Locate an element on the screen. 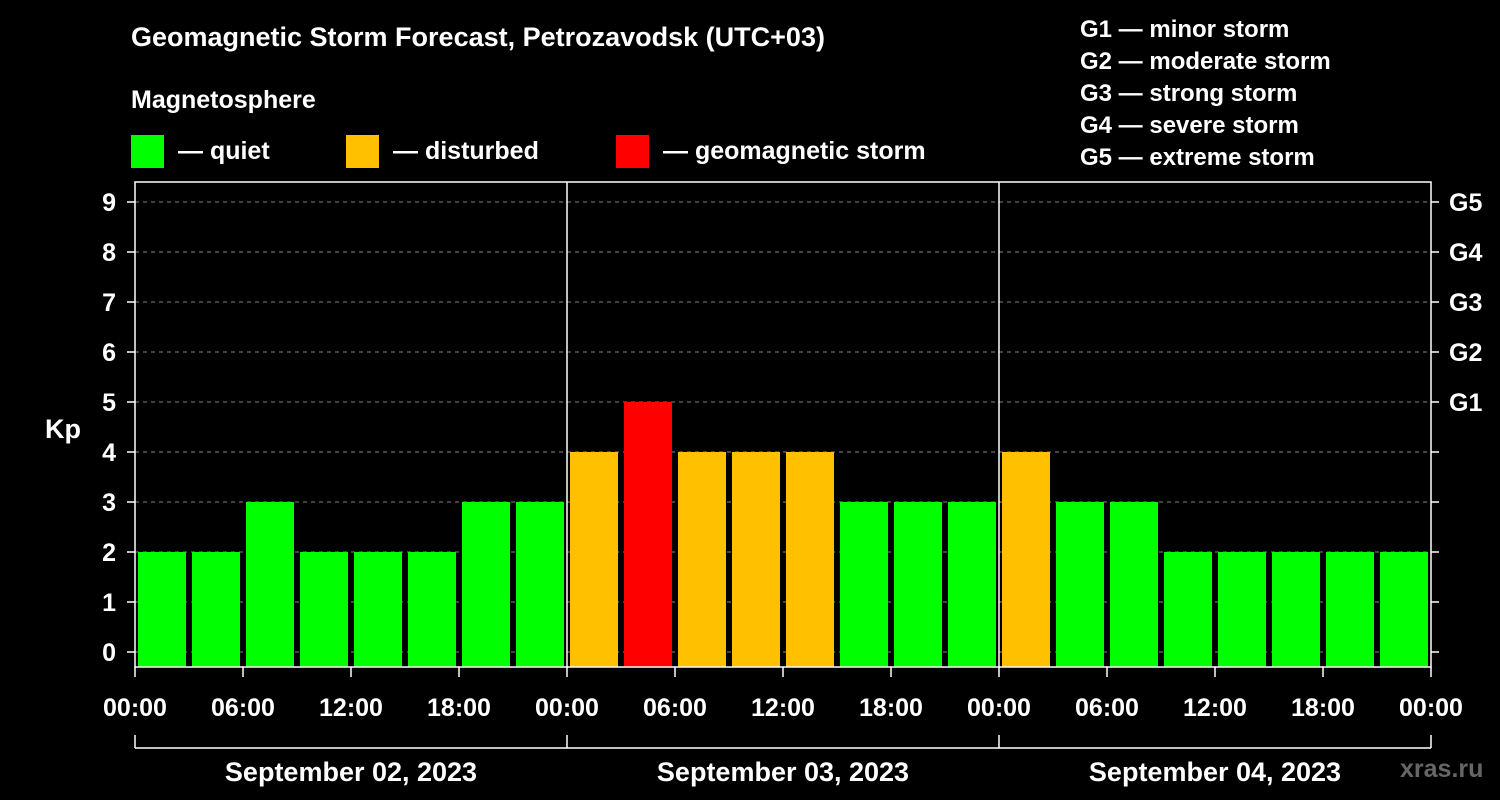 Image resolution: width=1500 pixels, height=800 pixels. legend-item-storm: — geomagnetic storm is located at coordinates (771, 151).